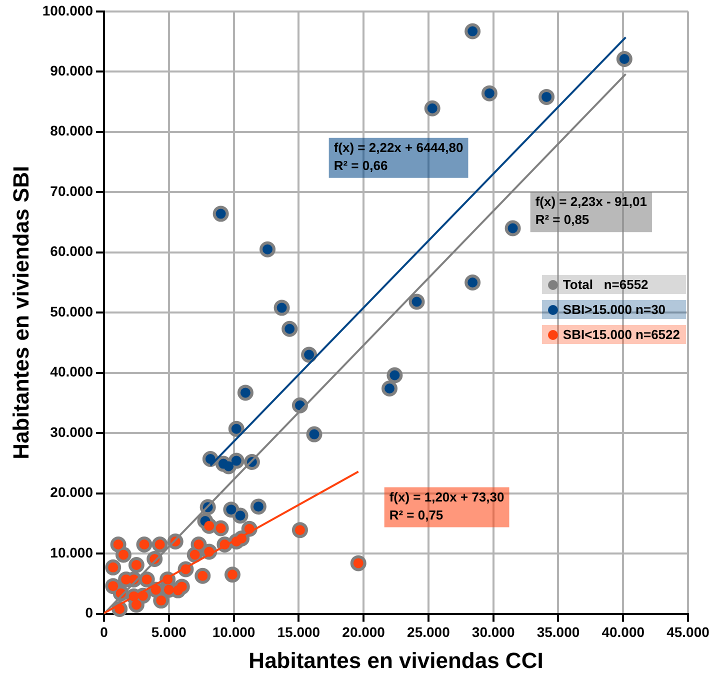  Describe the element at coordinates (396, 660) in the screenshot. I see `x-axis-title: Habitantes en viviendas CCI` at that location.